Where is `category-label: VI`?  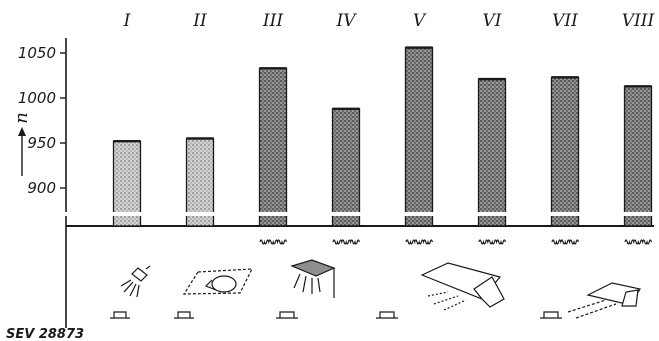 category-label: VI is located at coordinates (492, 21).